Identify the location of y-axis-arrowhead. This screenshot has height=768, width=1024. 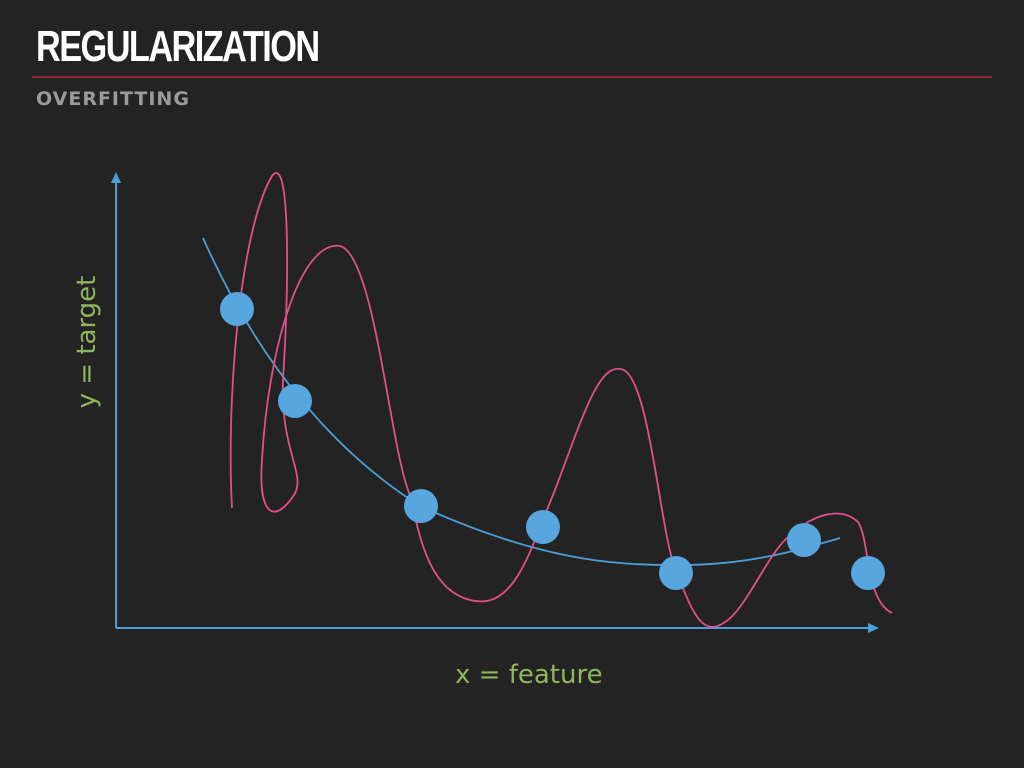
(116, 177).